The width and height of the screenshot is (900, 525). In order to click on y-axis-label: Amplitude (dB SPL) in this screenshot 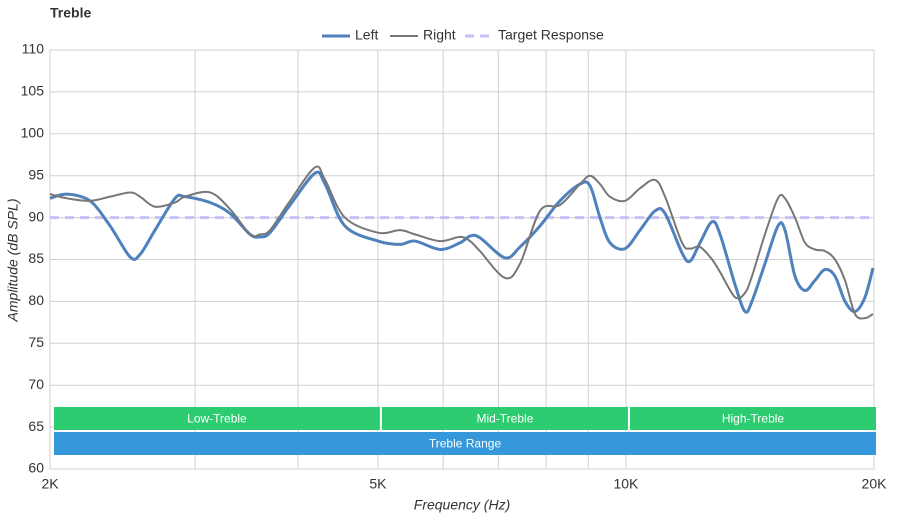, I will do `click(13, 261)`.